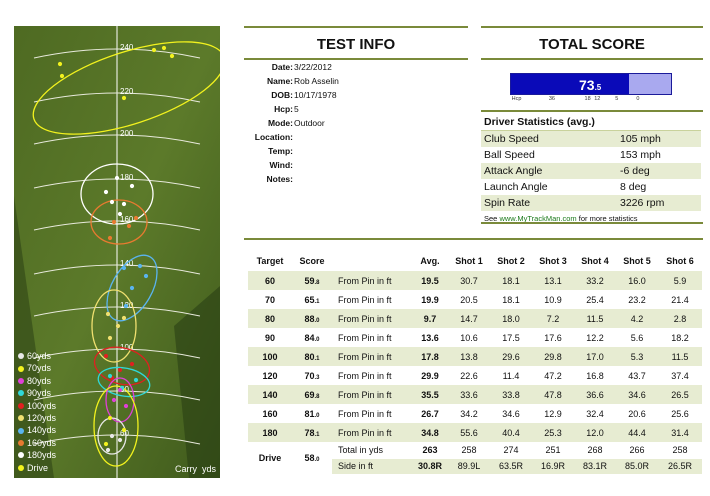 This screenshot has width=710, height=496. I want to click on driver-stat-label: Spin Rate, so click(507, 203).